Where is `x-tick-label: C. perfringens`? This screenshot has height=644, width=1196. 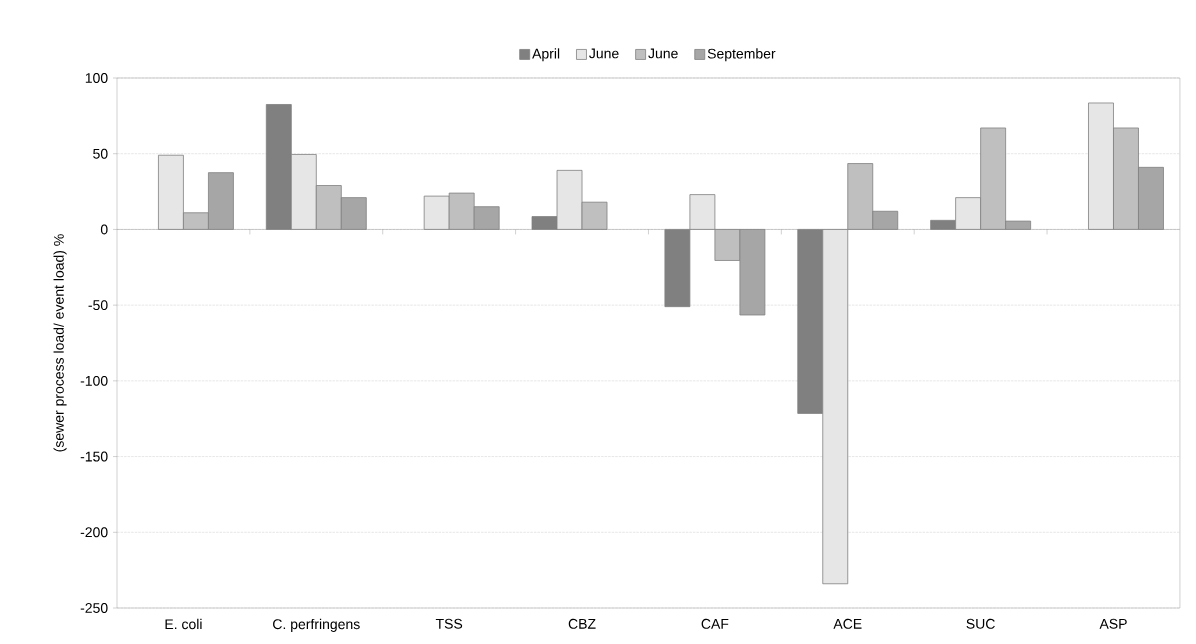 x-tick-label: C. perfringens is located at coordinates (316, 625).